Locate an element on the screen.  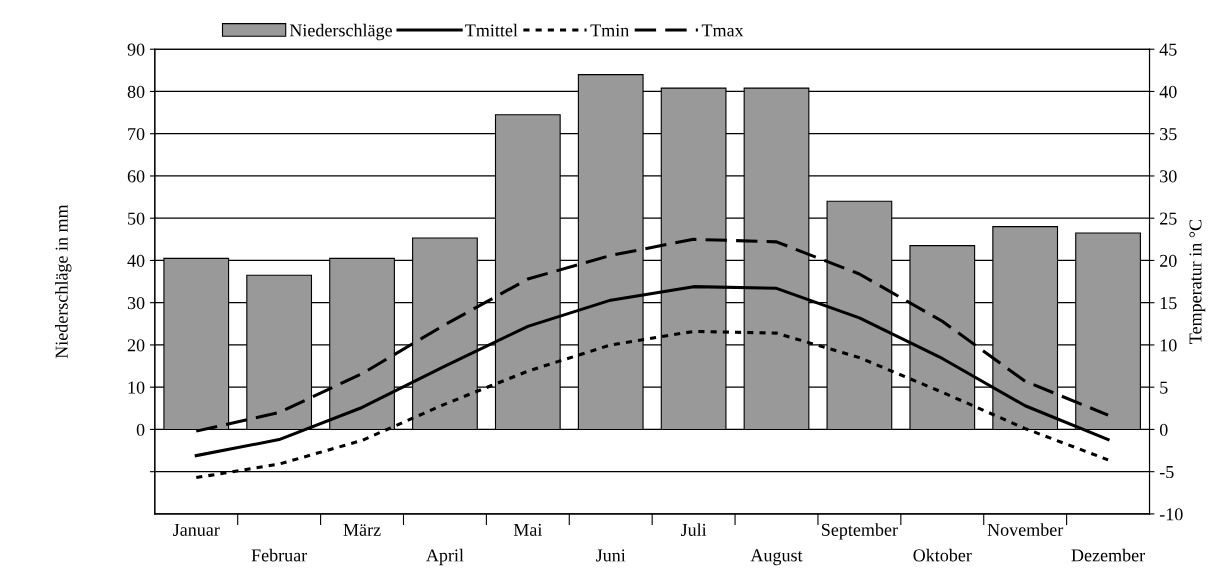
legend-label: Tmittel is located at coordinates (491, 30).